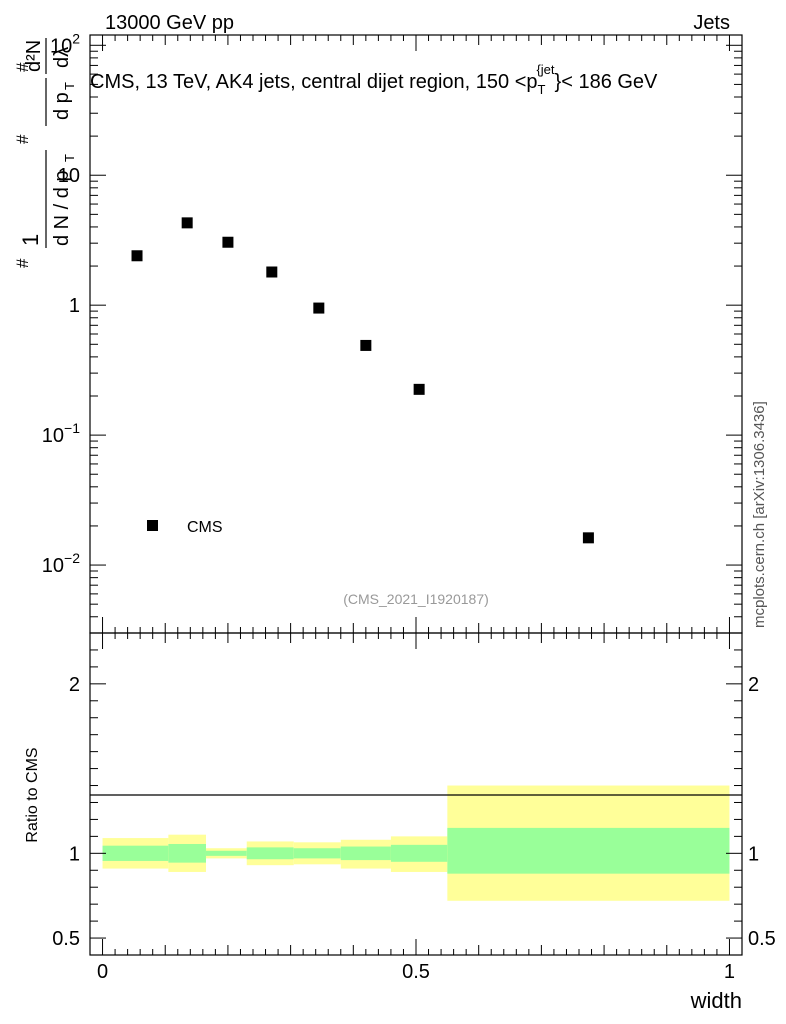 This screenshot has height=1024, width=786. Describe the element at coordinates (69, 176) in the screenshot. I see `main-y-tick-label: 10` at that location.